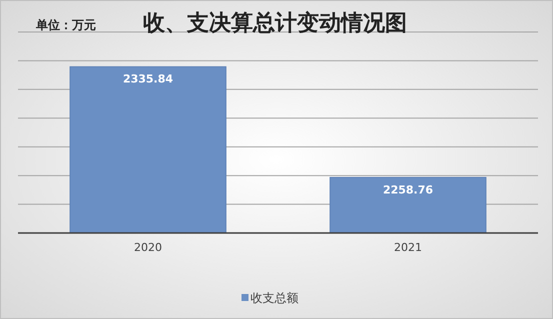 The image size is (553, 319). I want to click on x-tick-label: 2020, so click(148, 247).